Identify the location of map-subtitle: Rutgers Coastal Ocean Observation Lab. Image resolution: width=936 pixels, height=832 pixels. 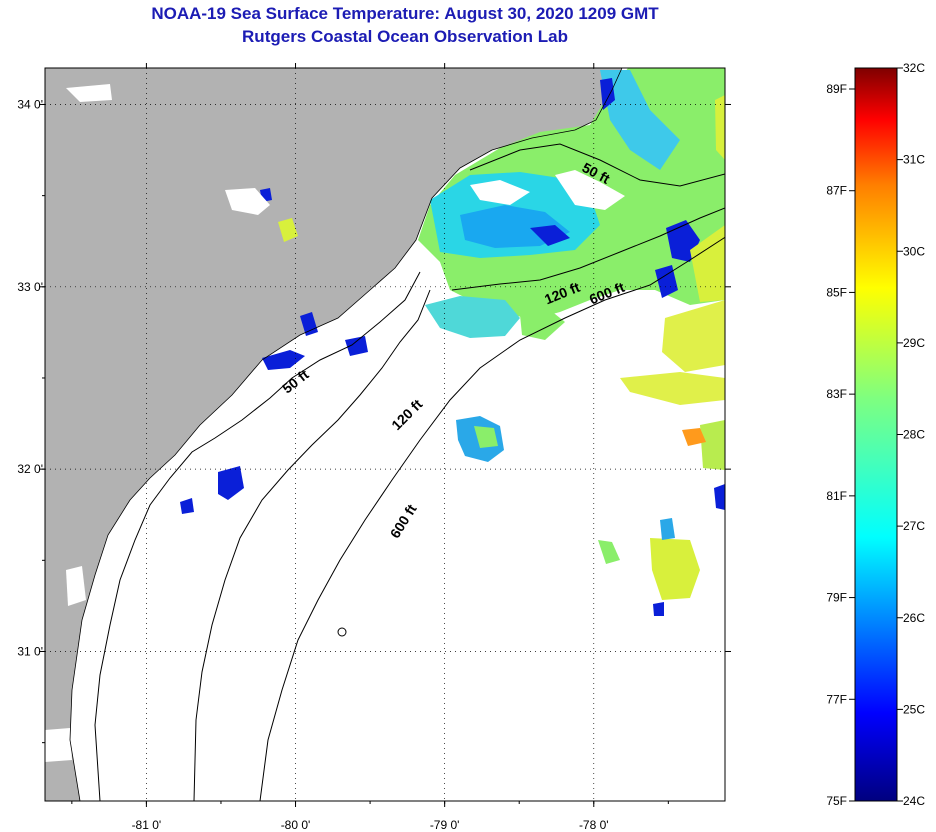
(405, 36).